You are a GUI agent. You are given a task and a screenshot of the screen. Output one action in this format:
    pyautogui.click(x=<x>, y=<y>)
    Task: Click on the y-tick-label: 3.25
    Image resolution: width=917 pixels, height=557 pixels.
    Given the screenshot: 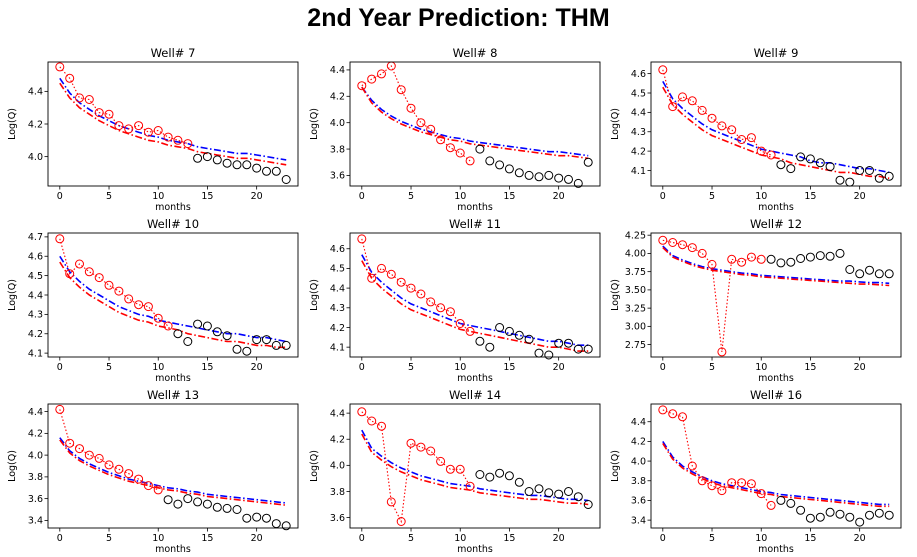 What is the action you would take?
    pyautogui.click(x=635, y=308)
    